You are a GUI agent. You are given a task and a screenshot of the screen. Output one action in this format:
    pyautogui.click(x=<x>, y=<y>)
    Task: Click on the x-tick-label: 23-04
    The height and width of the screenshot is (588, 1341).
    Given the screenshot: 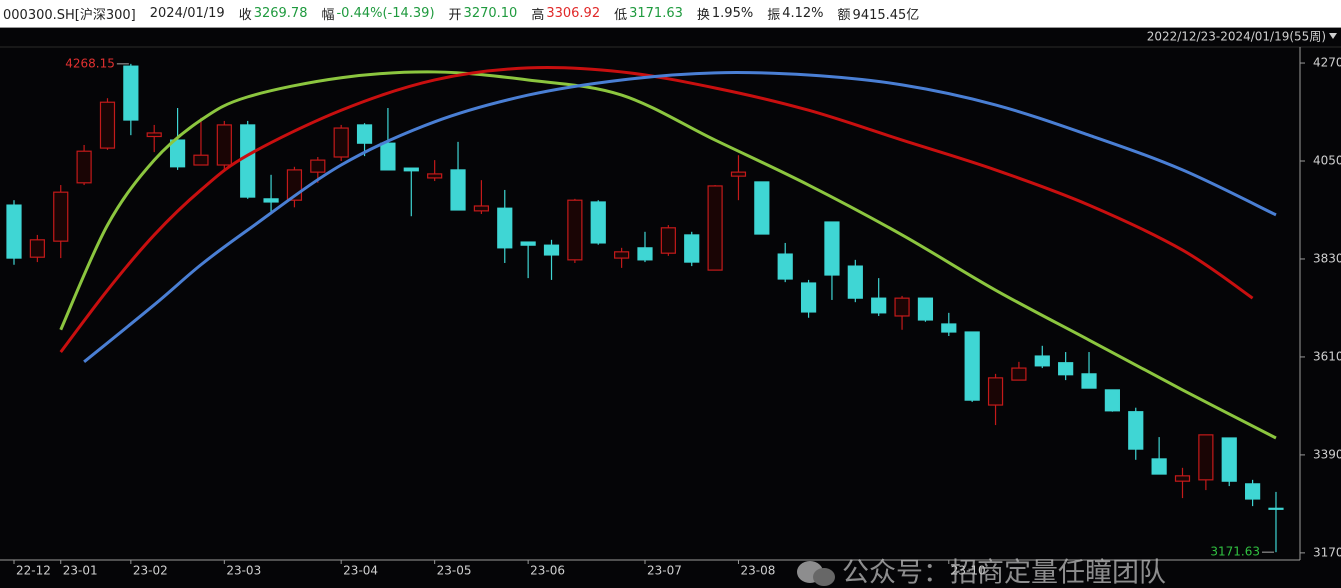 What is the action you would take?
    pyautogui.click(x=360, y=571)
    